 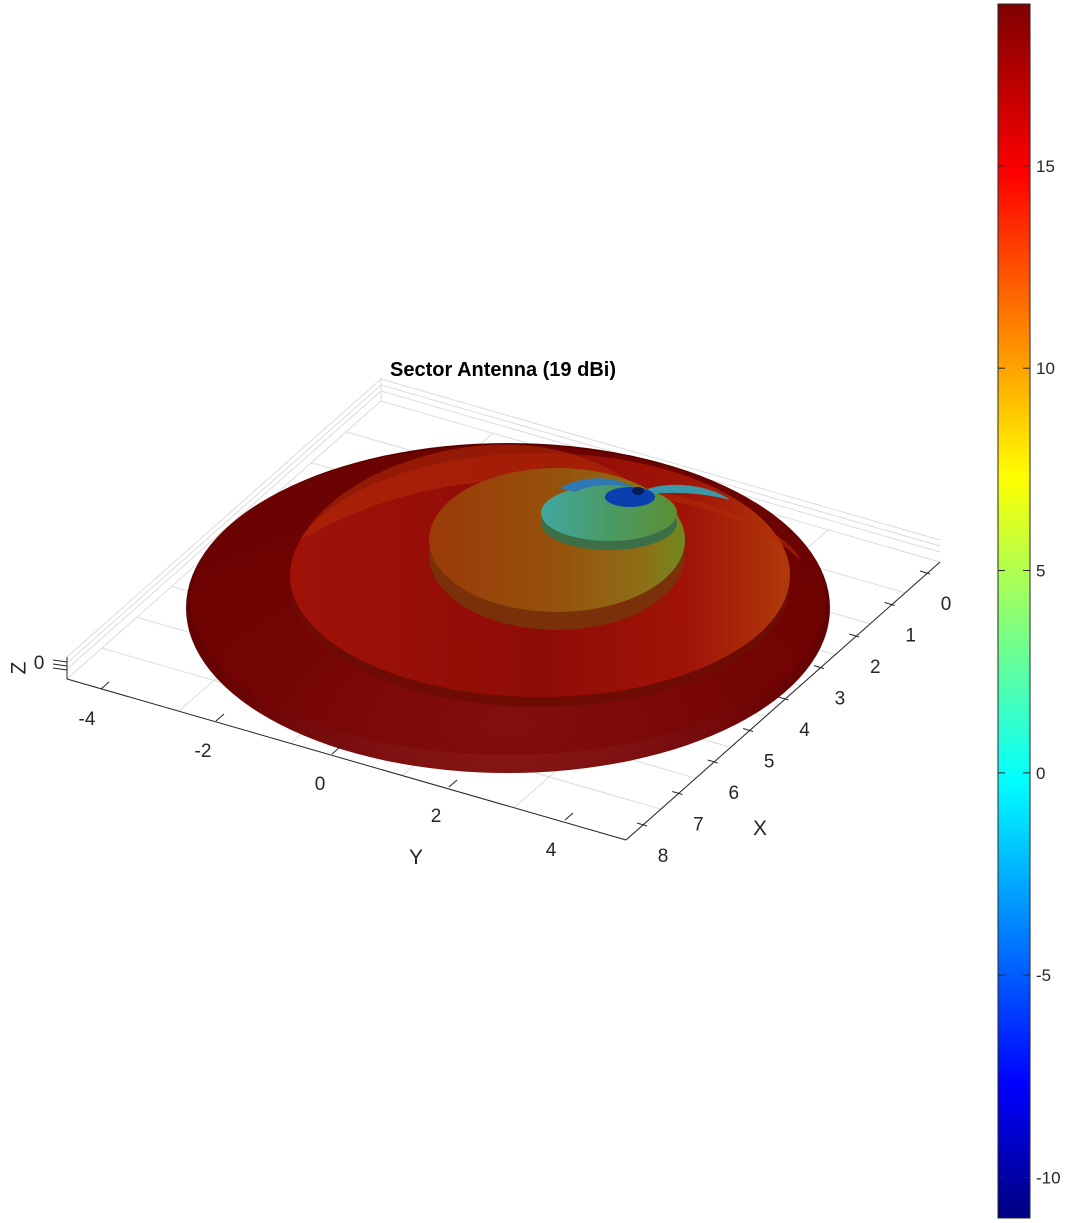 I want to click on y-tick-label: 2, so click(x=436, y=816).